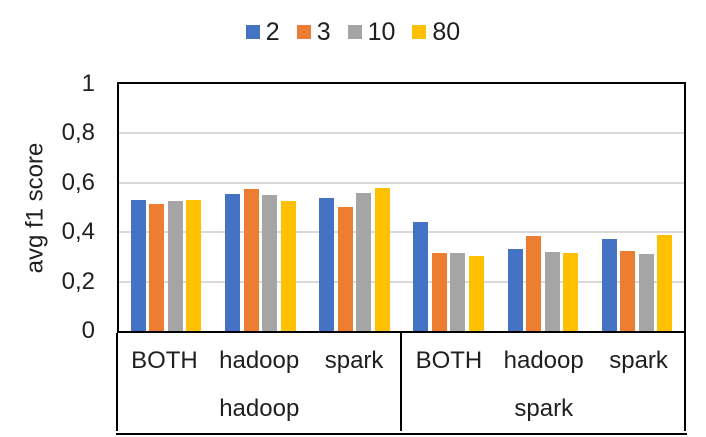 This screenshot has width=706, height=437. What do you see at coordinates (259, 408) in the screenshot?
I see `x-group-label-hadoop: hadoop` at bounding box center [259, 408].